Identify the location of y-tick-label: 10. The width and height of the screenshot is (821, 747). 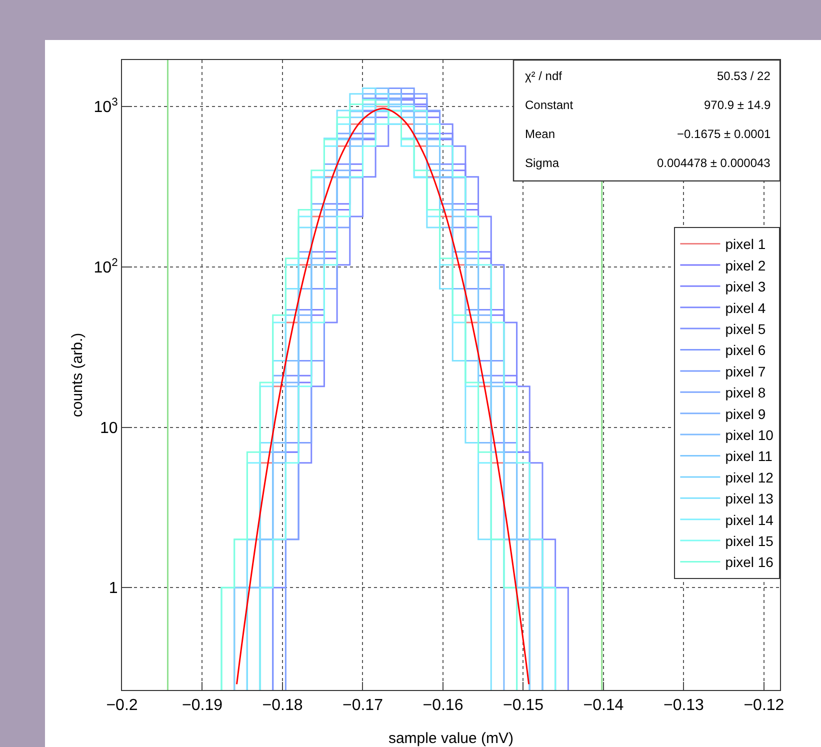
(109, 428).